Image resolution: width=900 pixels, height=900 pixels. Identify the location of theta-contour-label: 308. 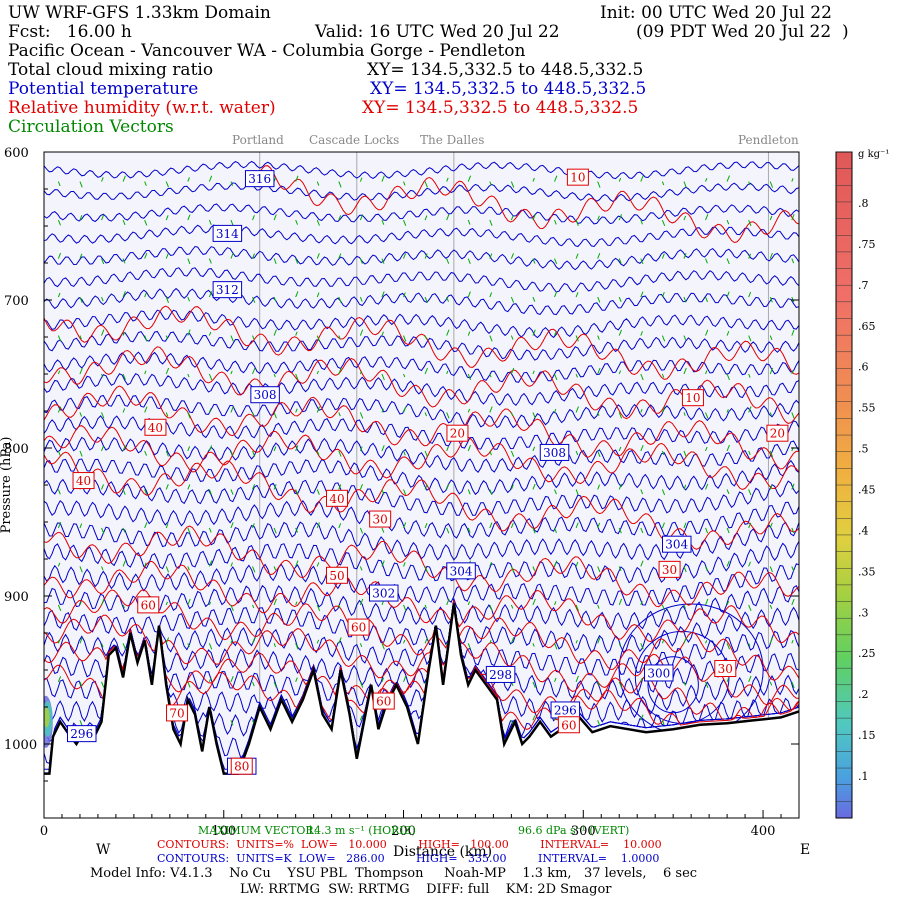
(265, 395).